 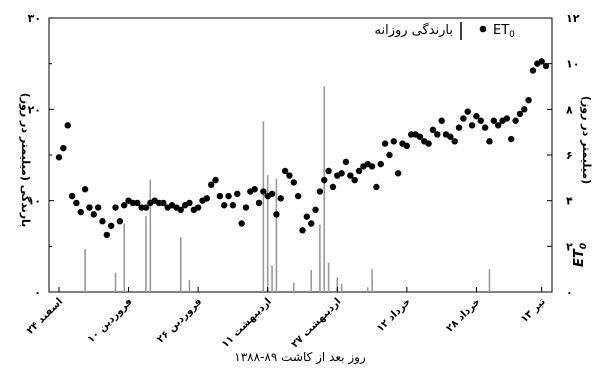 What do you see at coordinates (573, 18) in the screenshot?
I see `right-tick-label: ۱۲` at bounding box center [573, 18].